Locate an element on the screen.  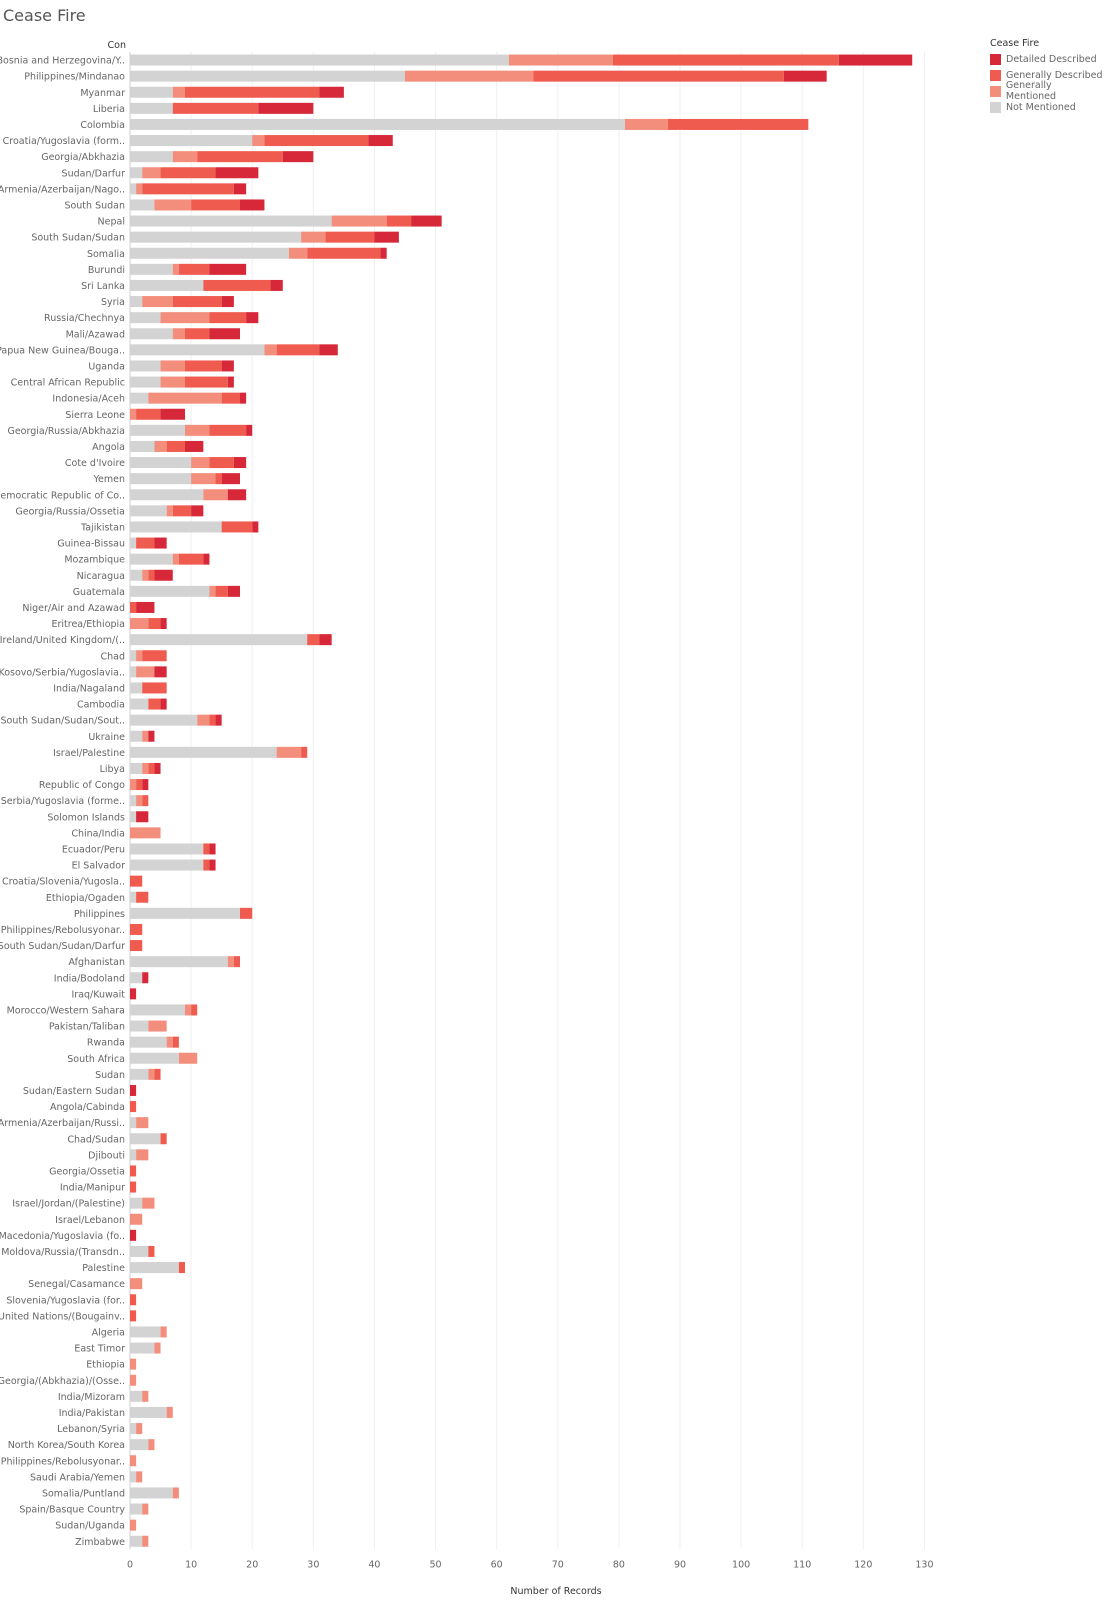
legend-item: Not Mentioned is located at coordinates (1047, 107).